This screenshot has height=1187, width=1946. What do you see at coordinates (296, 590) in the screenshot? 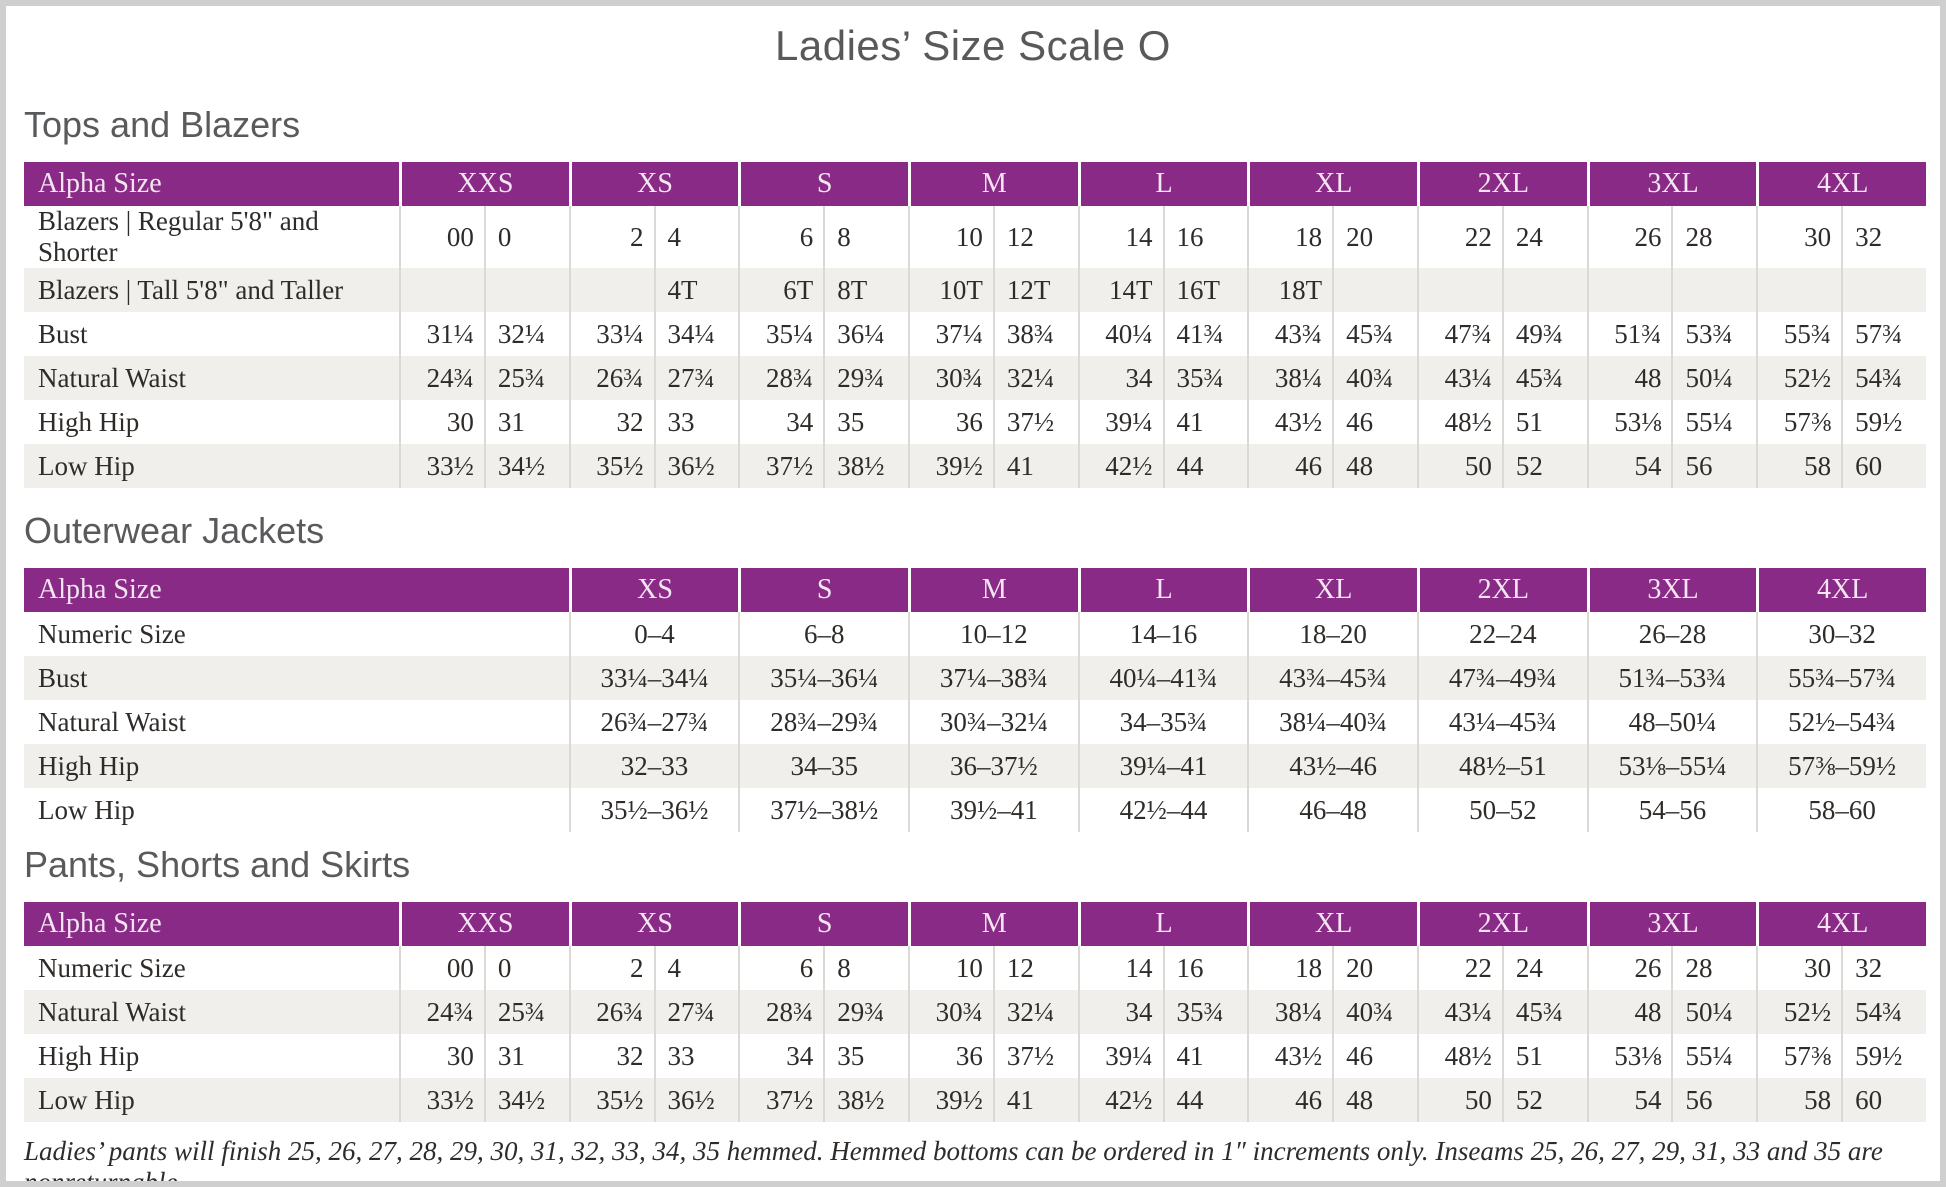
I see `alpha-size-header: Alpha Size` at bounding box center [296, 590].